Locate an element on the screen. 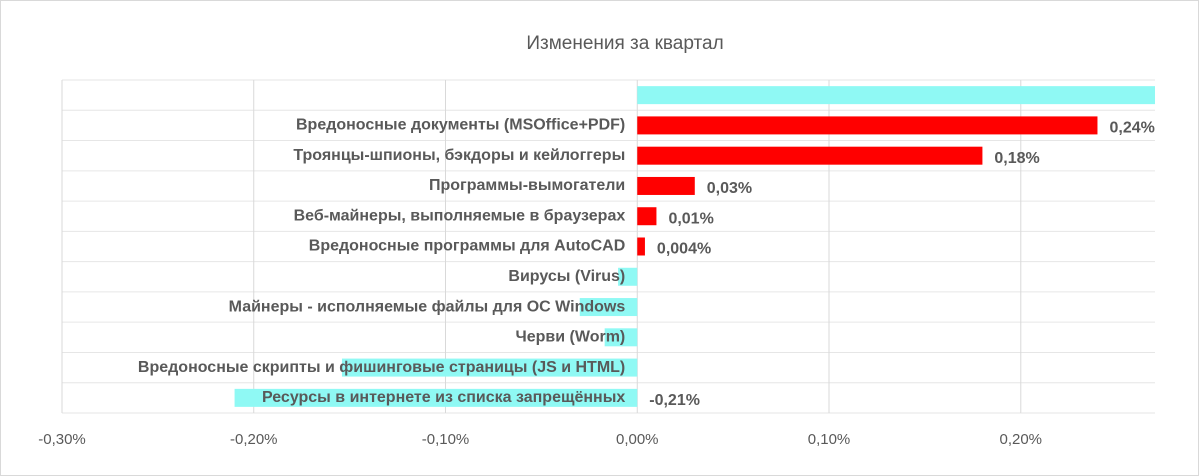 This screenshot has width=1199, height=476. data-label: 0,01% is located at coordinates (690, 218).